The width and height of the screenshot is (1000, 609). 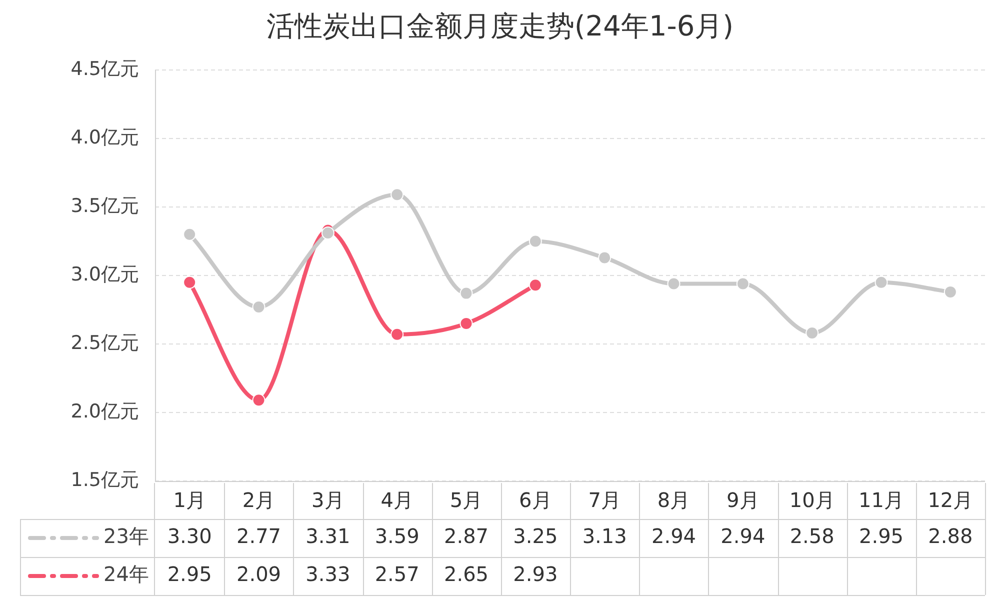 I want to click on data-label: 3.33, so click(x=328, y=574).